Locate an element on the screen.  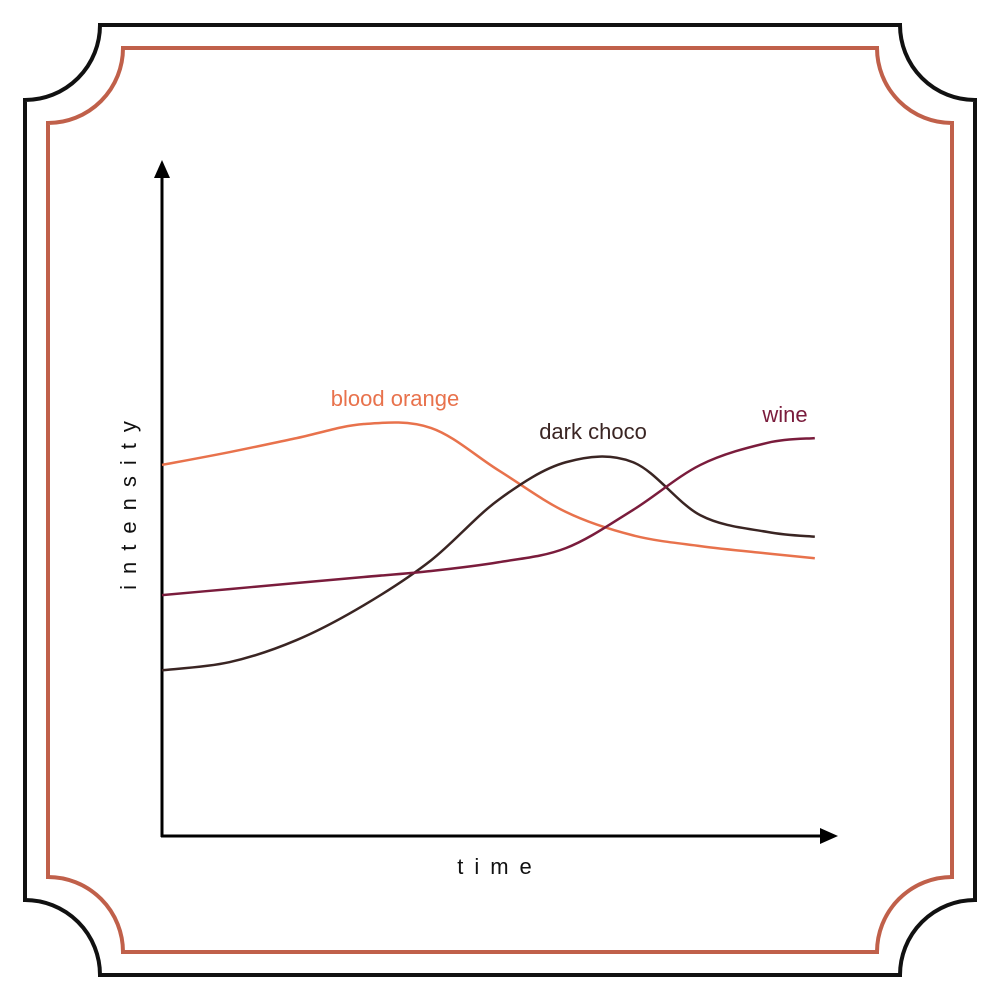
series-label: blood orange is located at coordinates (395, 398).